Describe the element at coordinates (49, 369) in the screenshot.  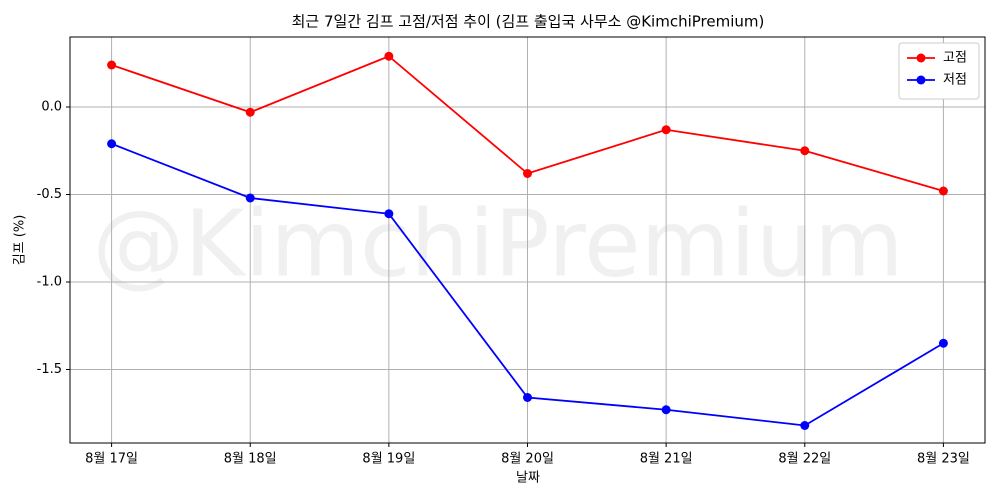
I see `y-tick-label: -1.5` at that location.